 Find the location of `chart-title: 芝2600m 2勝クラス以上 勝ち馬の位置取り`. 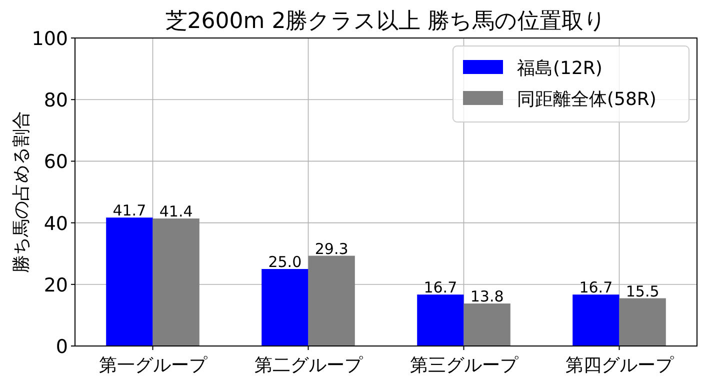

chart-title: 芝2600m 2勝クラス以上 勝ち馬の位置取り is located at coordinates (386, 21).